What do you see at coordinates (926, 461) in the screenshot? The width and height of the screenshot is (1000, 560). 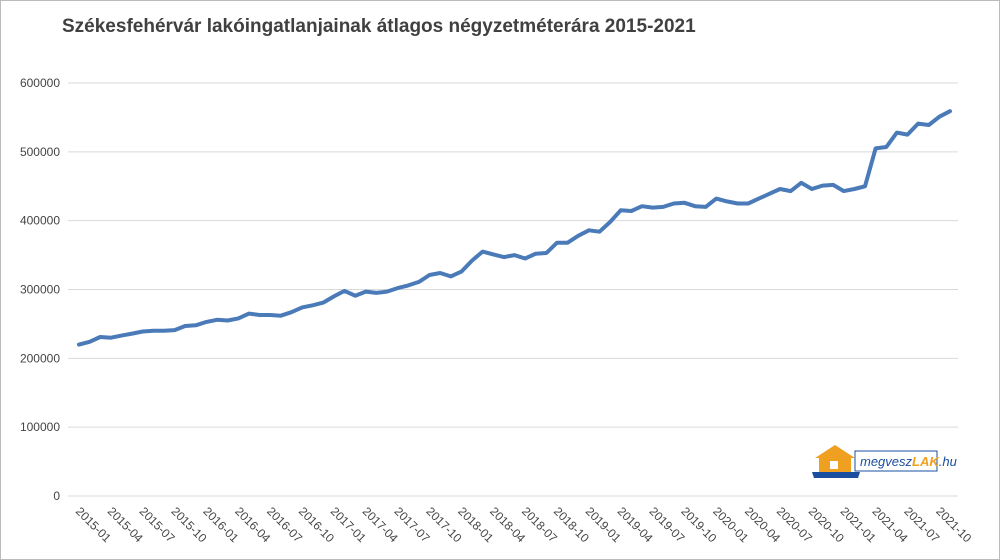 I see `logo-accent: LAK` at bounding box center [926, 461].